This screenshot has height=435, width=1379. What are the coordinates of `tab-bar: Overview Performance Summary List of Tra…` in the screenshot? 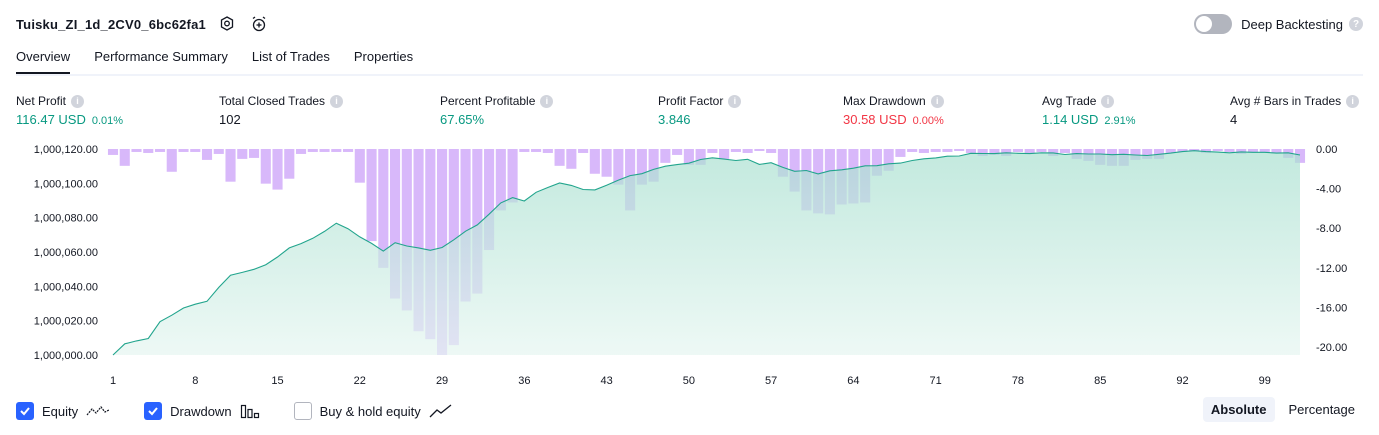 It's located at (689, 61).